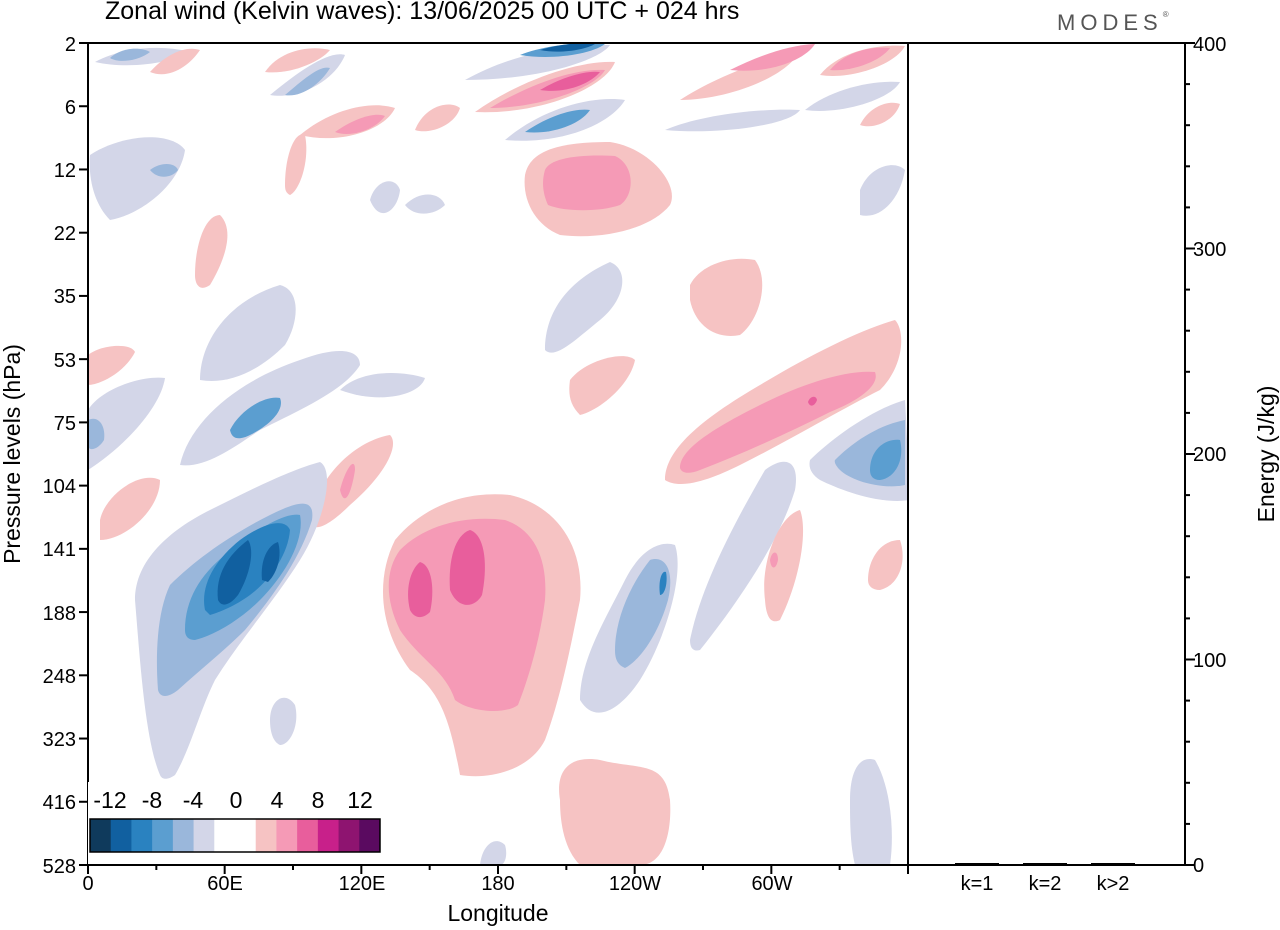  What do you see at coordinates (1232, 455) in the screenshot?
I see `energy-axis: 0 100 200 300 400 Energy (J/kg)` at bounding box center [1232, 455].